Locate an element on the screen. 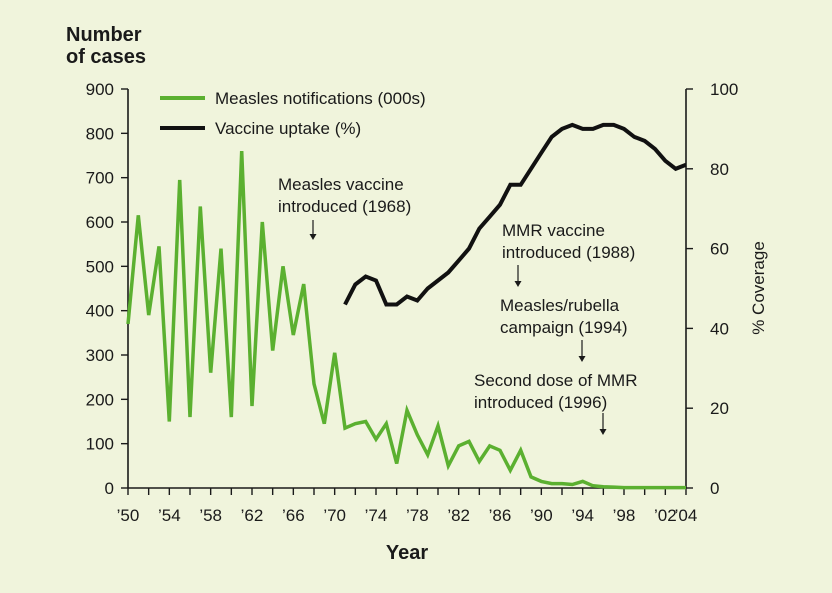  vaccine-uptake-line is located at coordinates (515, 214).